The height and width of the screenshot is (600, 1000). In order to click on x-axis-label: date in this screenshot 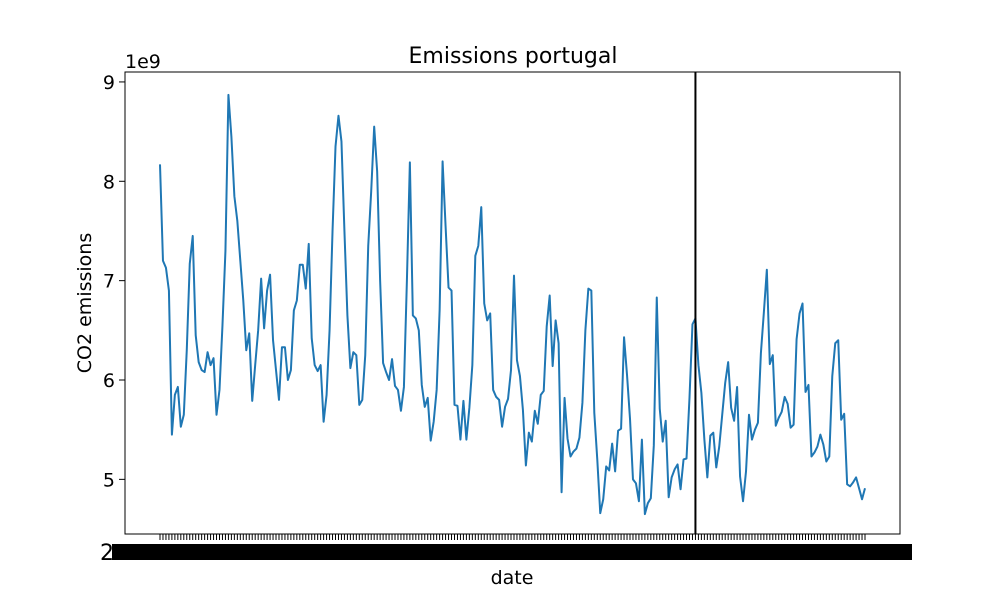, I will do `click(512, 578)`.